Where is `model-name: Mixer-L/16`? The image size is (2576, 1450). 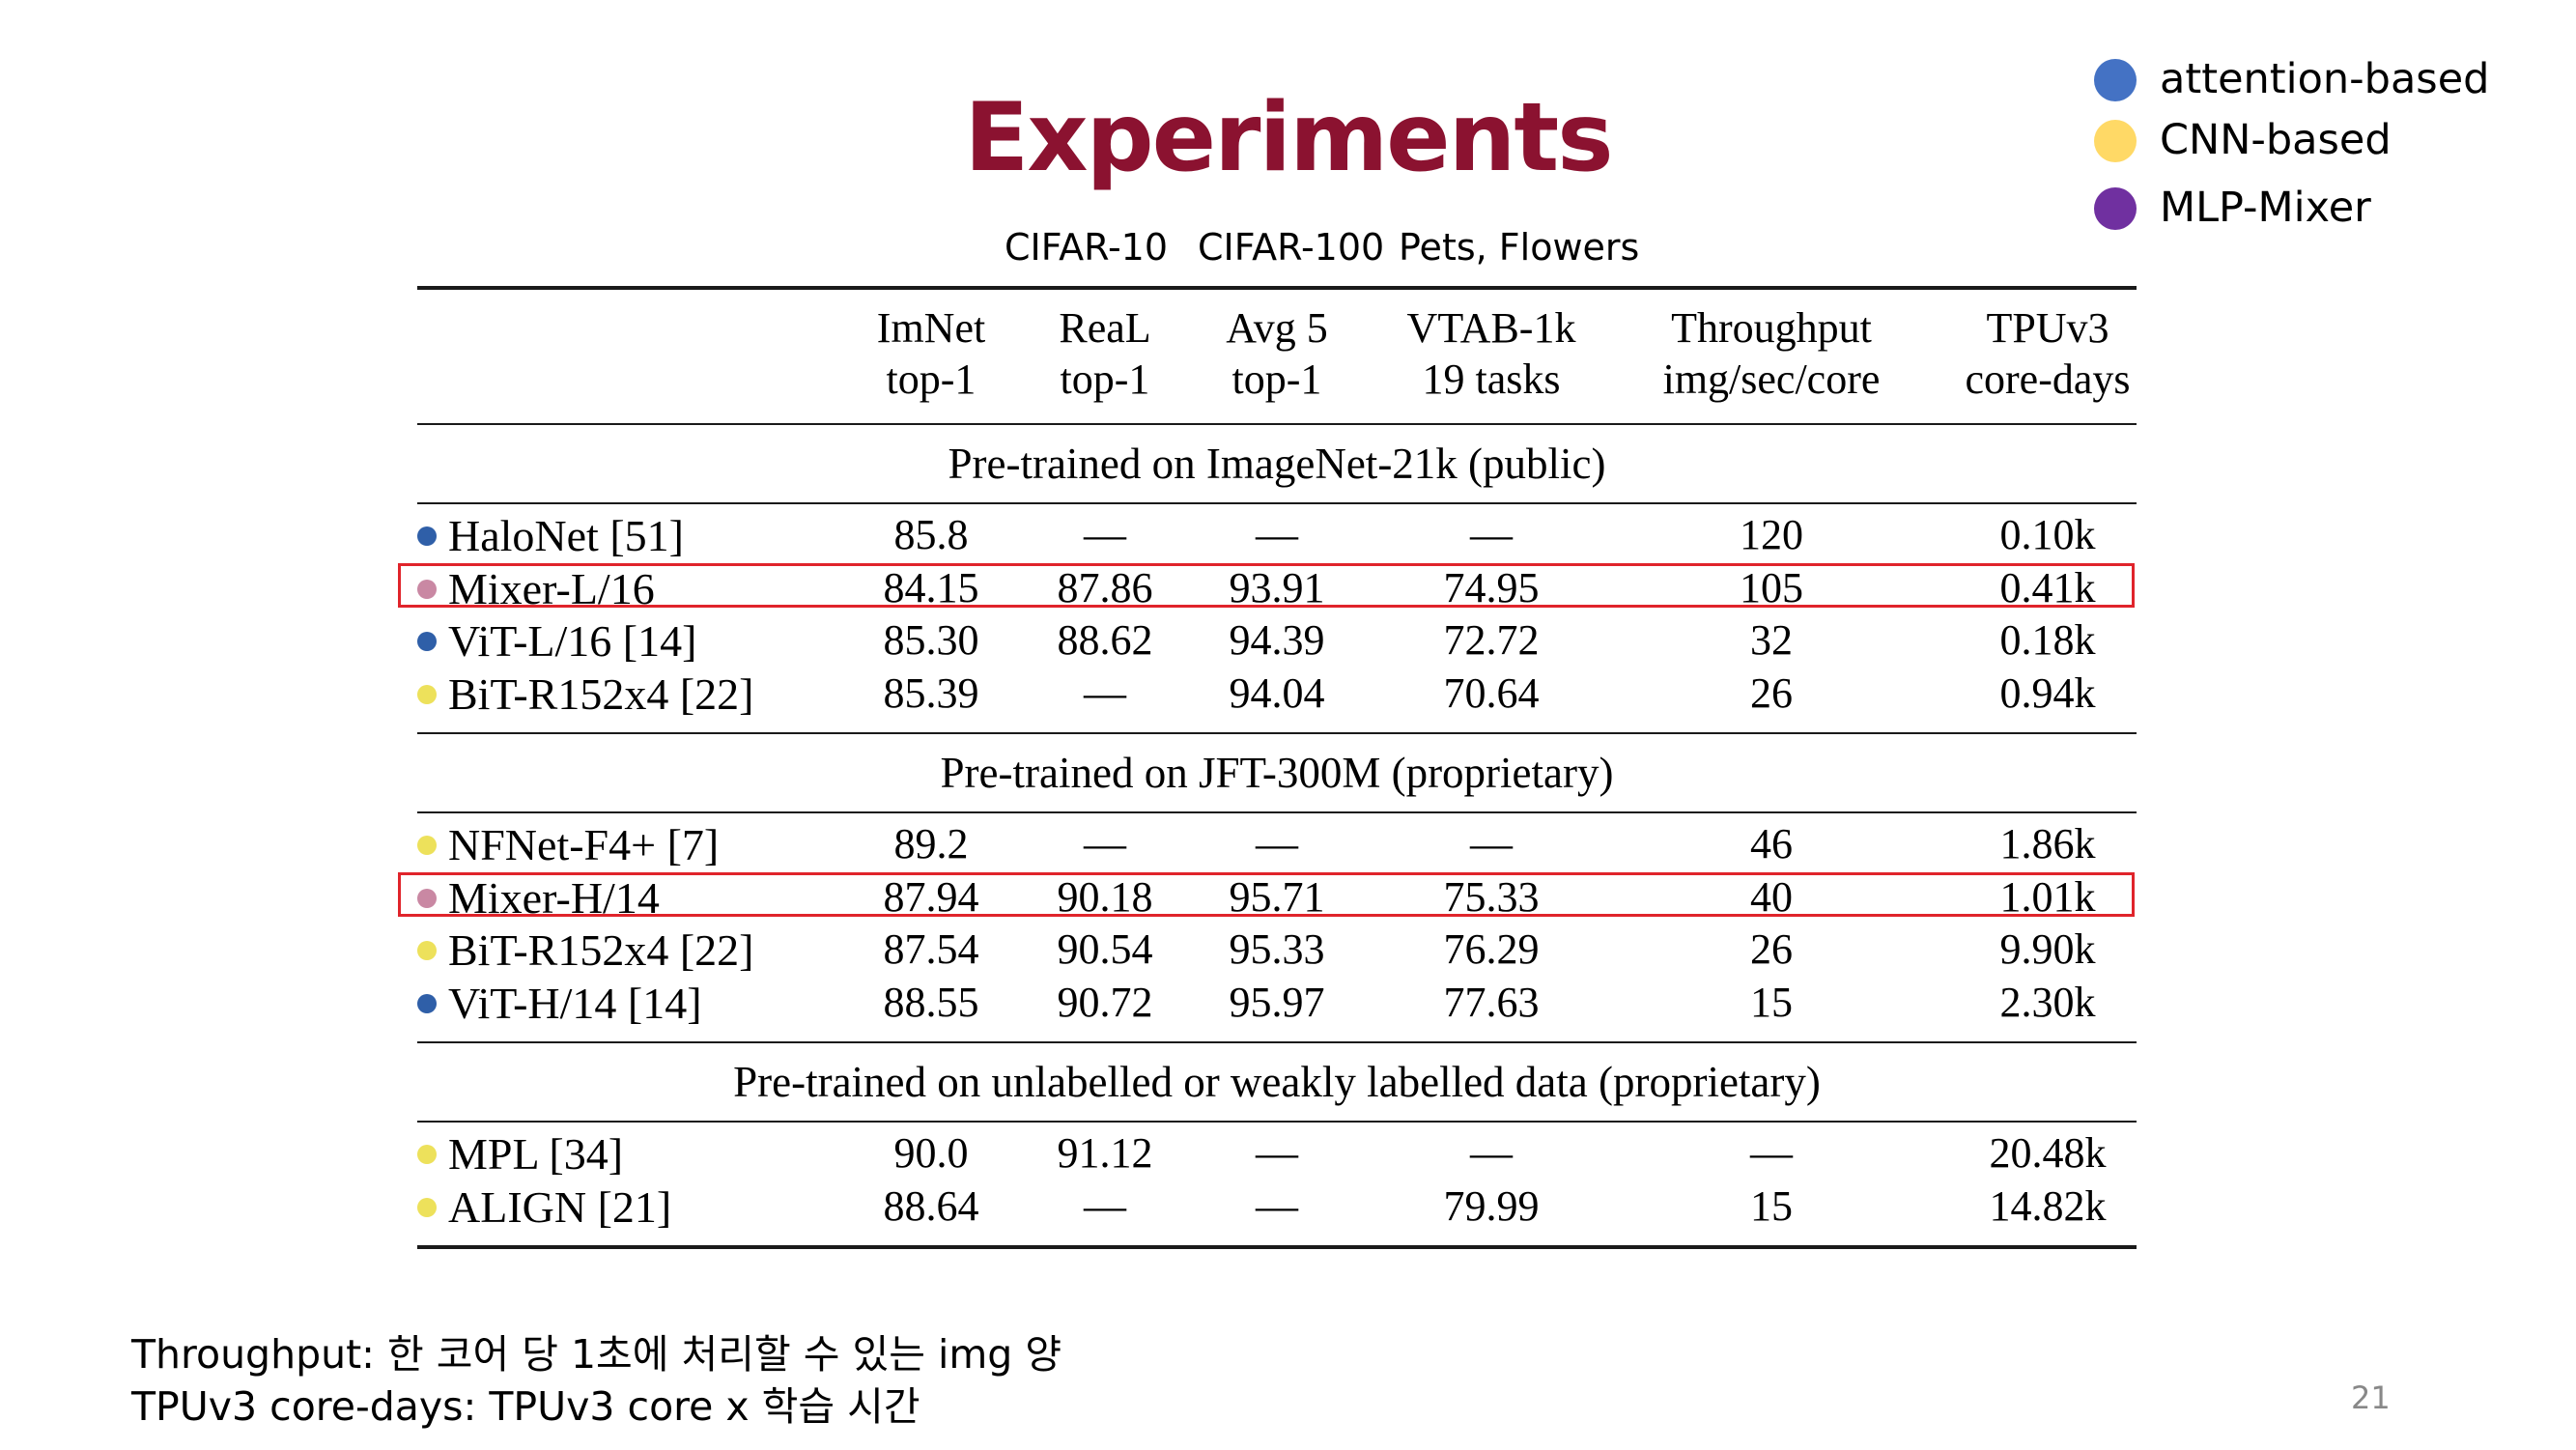 model-name: Mixer-L/16 is located at coordinates (536, 588).